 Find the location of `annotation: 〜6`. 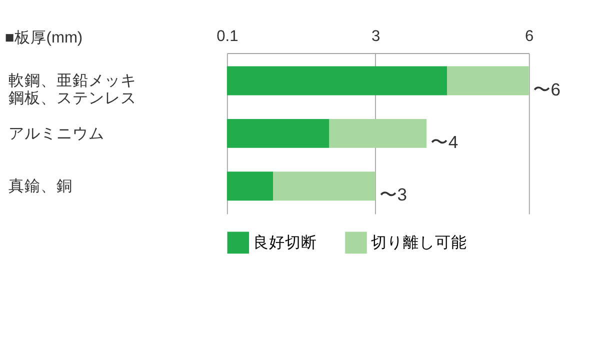

annotation: 〜6 is located at coordinates (546, 89).